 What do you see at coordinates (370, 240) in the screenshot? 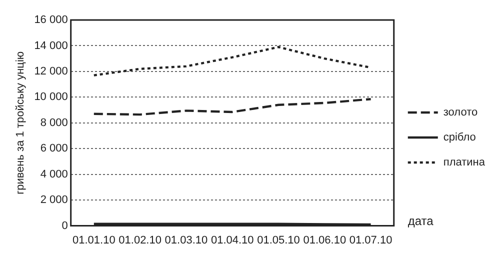
I see `x-tick-label: 01.07.10` at bounding box center [370, 240].